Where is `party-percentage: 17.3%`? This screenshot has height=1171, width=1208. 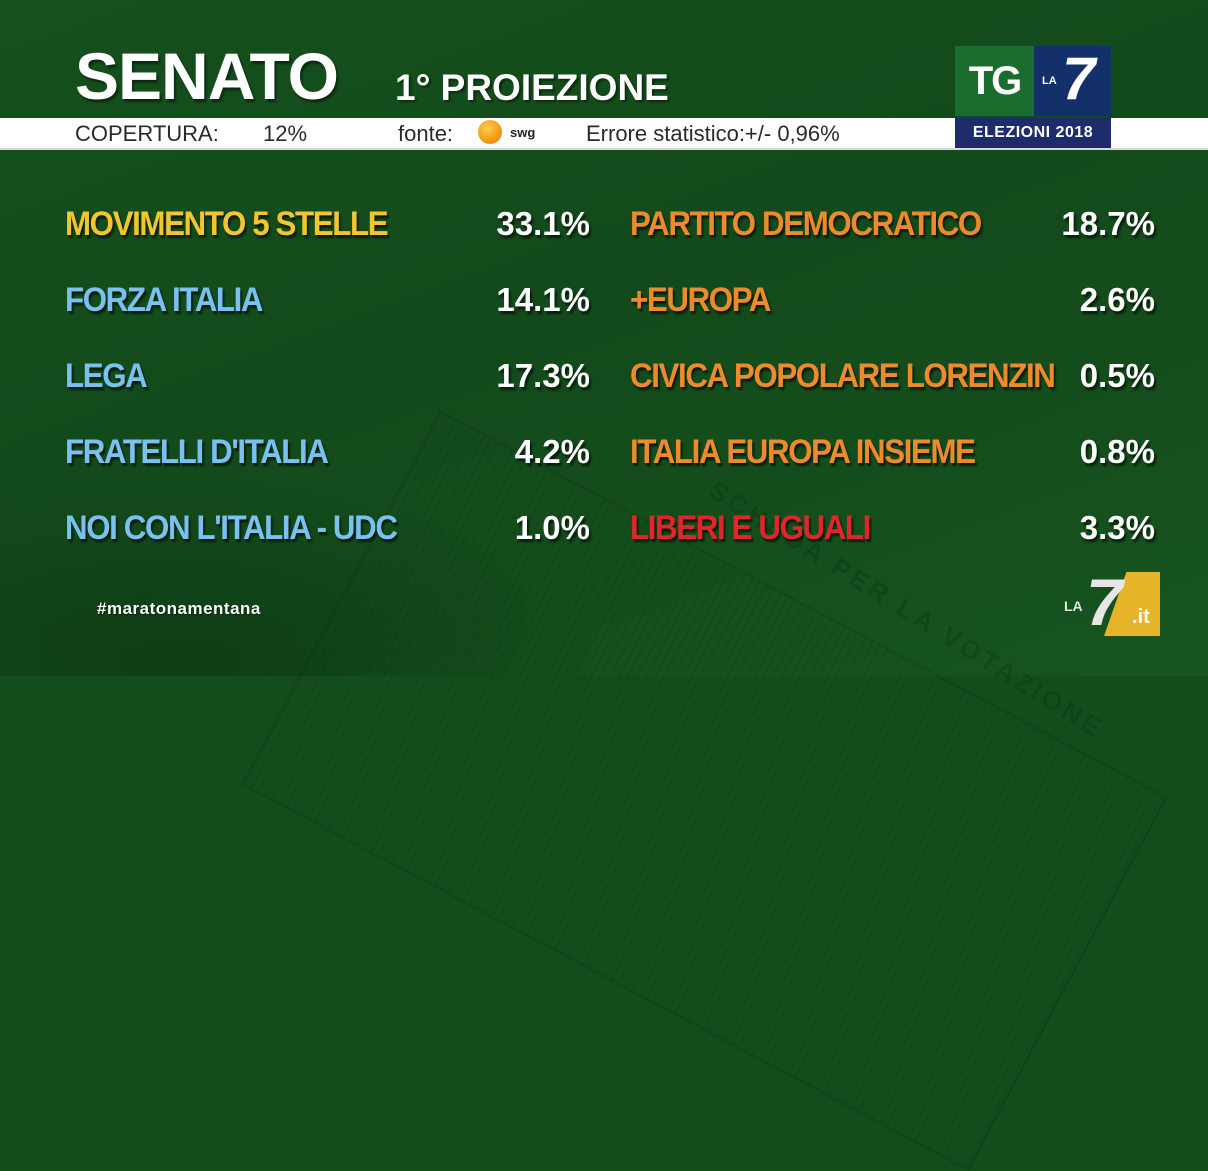 party-percentage: 17.3% is located at coordinates (543, 375).